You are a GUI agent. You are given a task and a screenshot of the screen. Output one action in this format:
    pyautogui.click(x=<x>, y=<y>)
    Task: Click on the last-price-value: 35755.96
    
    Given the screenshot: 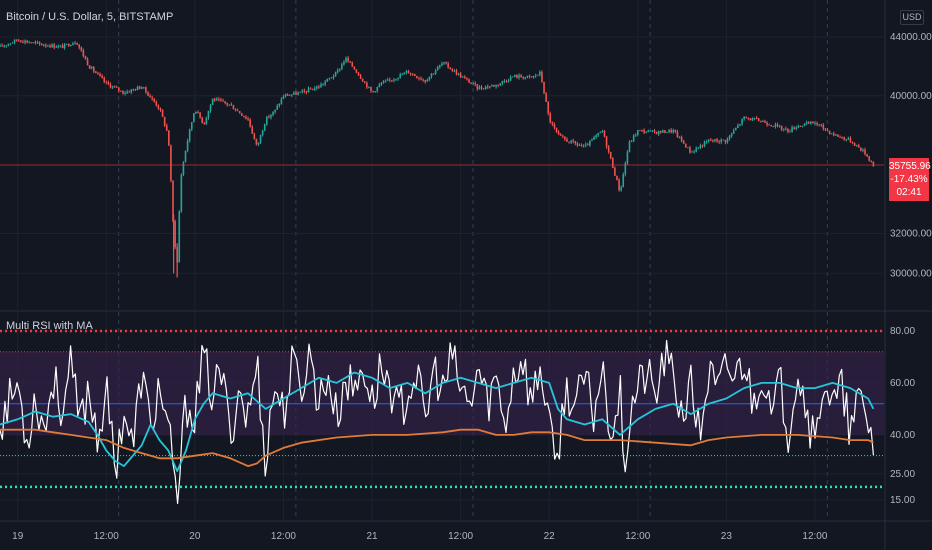 What is the action you would take?
    pyautogui.click(x=910, y=166)
    